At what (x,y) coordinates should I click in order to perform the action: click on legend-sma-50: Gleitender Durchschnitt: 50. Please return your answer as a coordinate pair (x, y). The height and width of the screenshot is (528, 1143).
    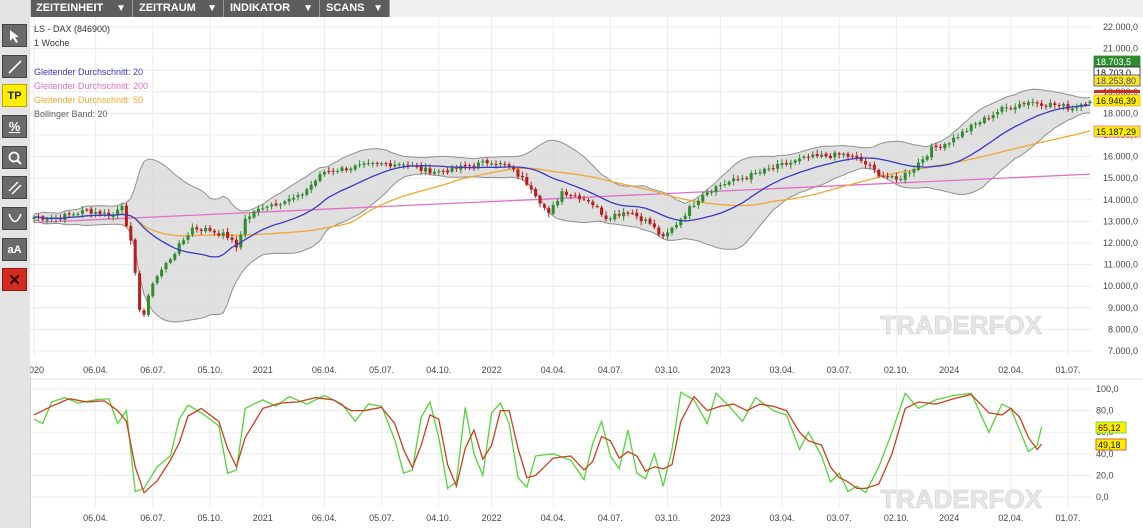
    Looking at the image, I should click on (88, 100).